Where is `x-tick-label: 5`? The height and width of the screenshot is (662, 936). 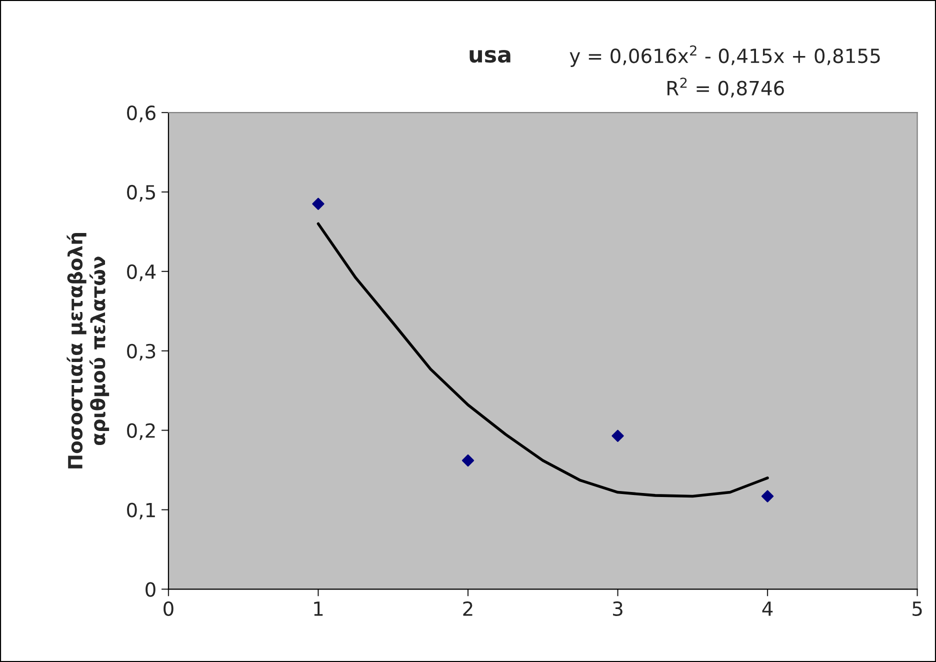
x-tick-label: 5 is located at coordinates (917, 609).